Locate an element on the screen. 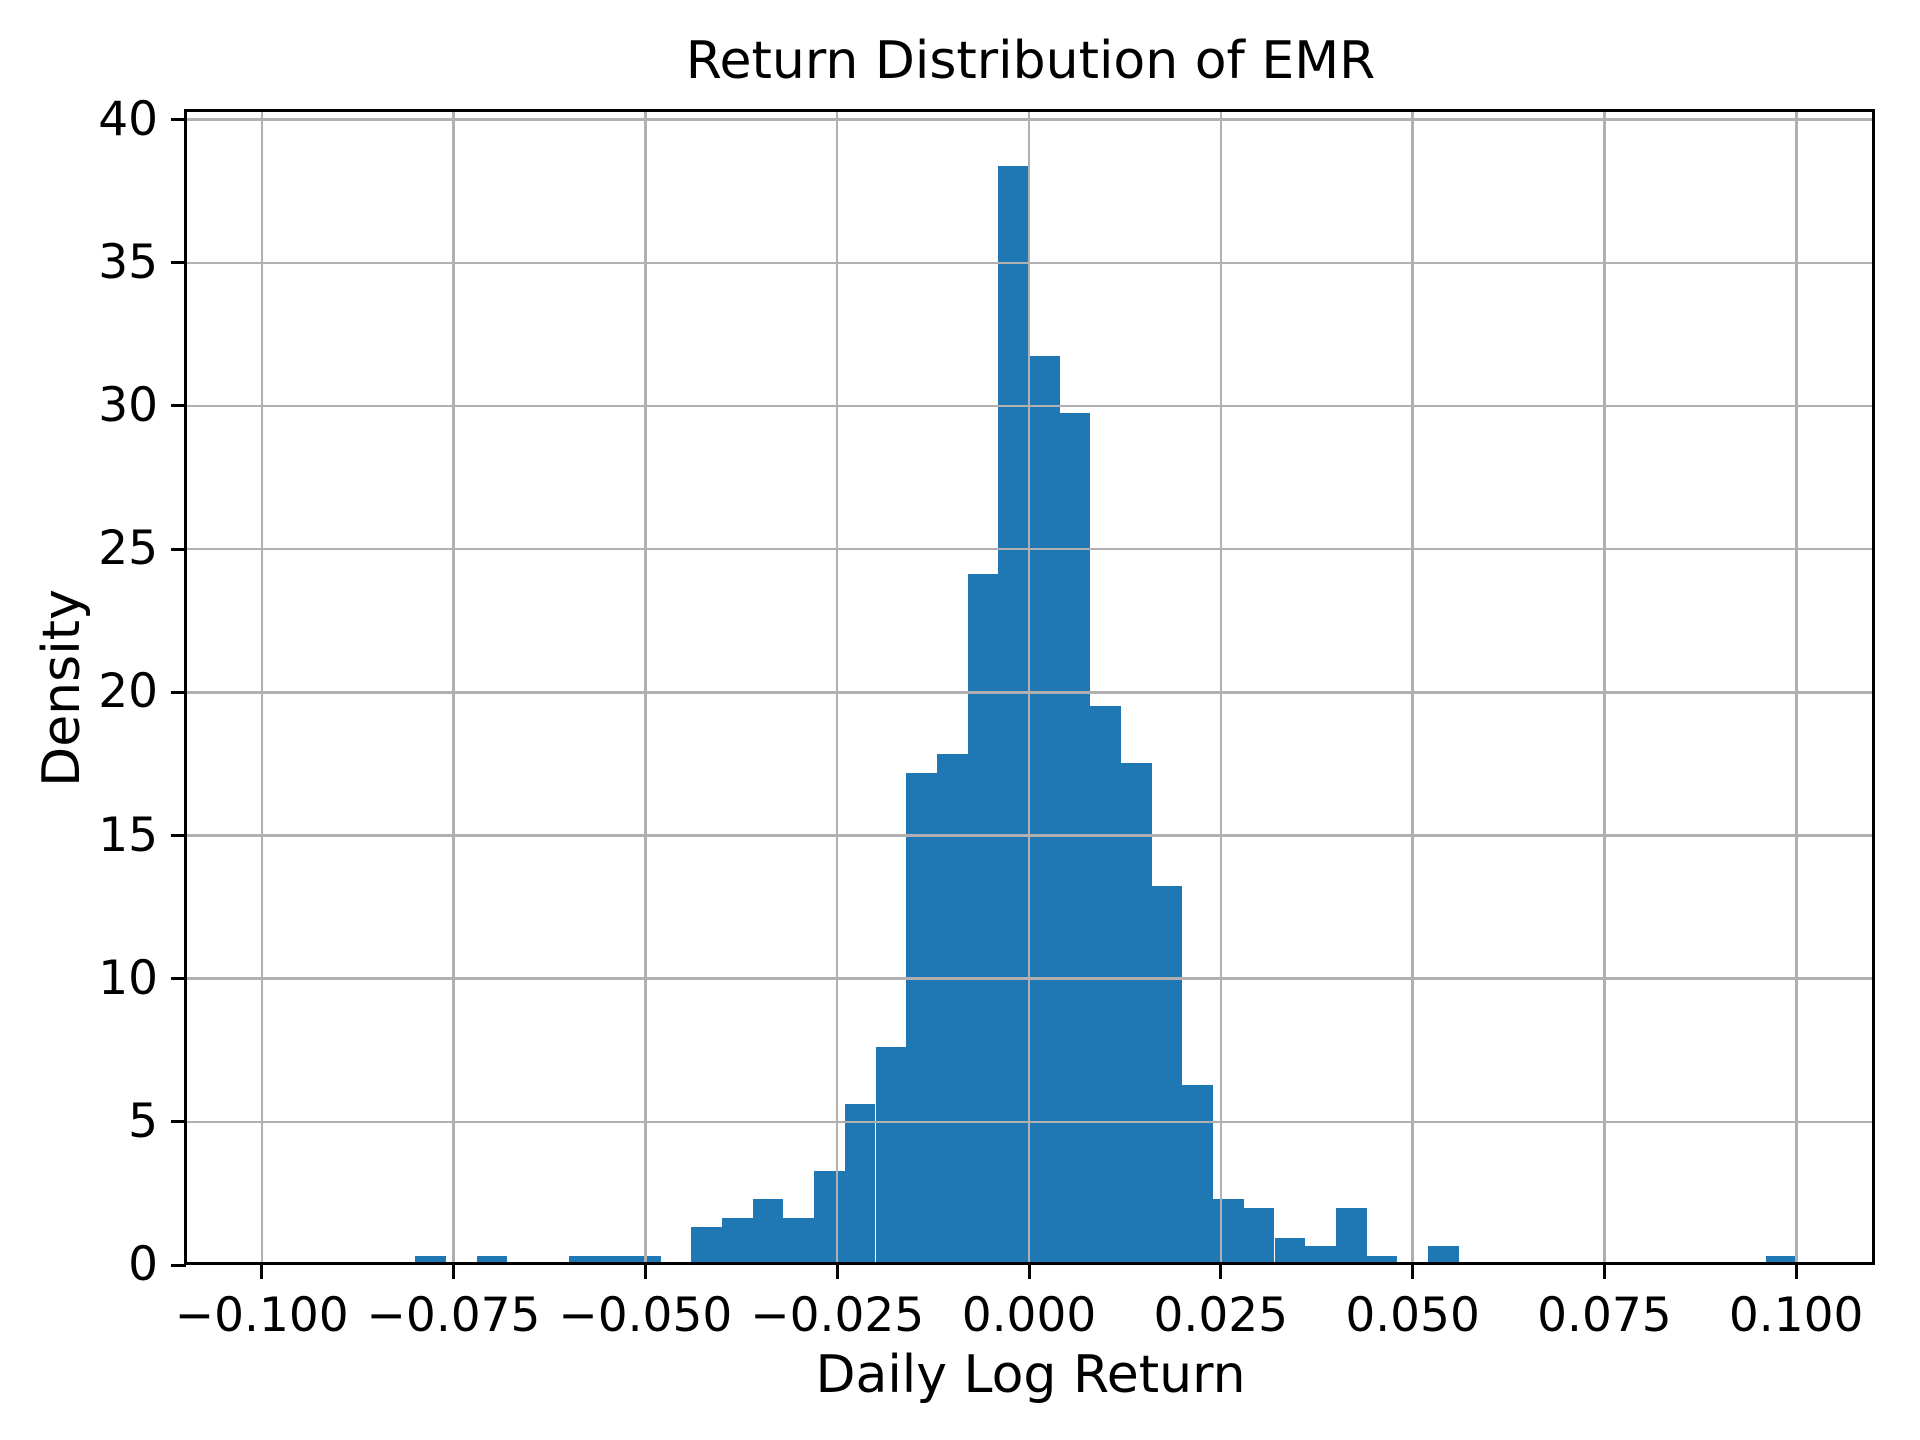 The width and height of the screenshot is (1920, 1440). x-axis-label: Daily Log Return is located at coordinates (1030, 1375).